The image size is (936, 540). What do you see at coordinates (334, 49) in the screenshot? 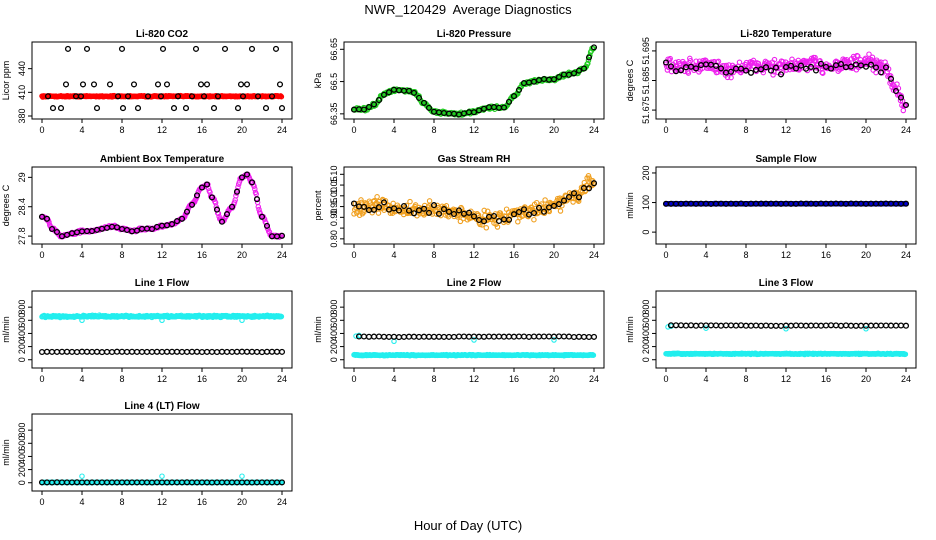
I see `y-tick-label: 66.65` at bounding box center [334, 49].